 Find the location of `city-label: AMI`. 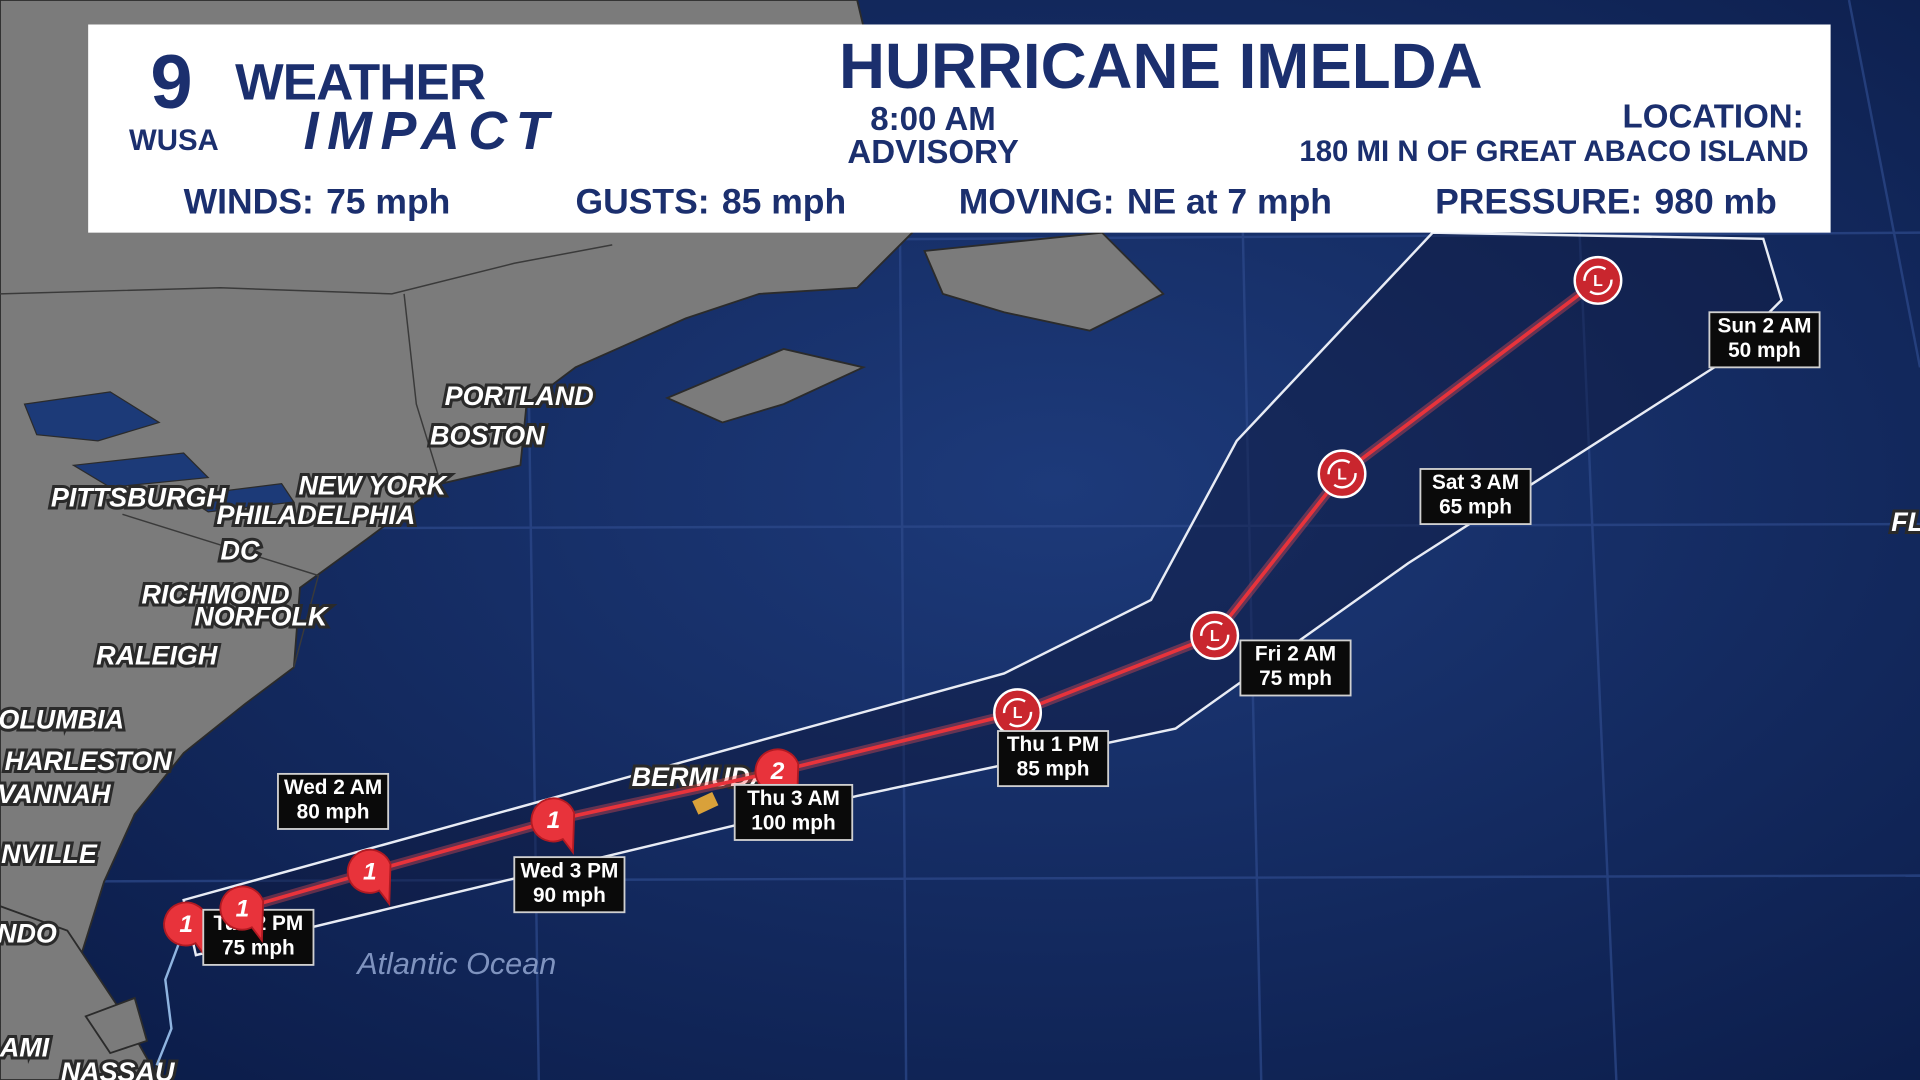

city-label: AMI is located at coordinates (25, 1047).